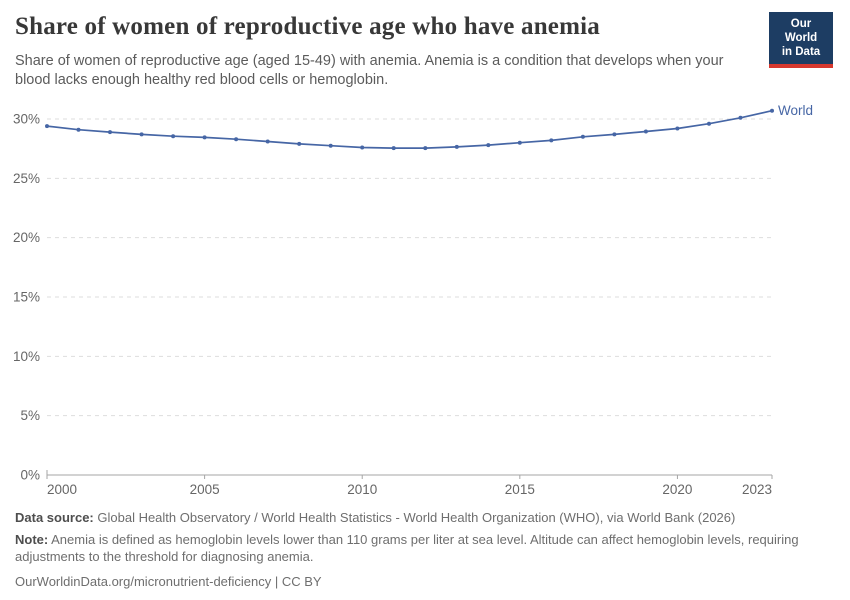 The image size is (850, 600). What do you see at coordinates (757, 489) in the screenshot?
I see `x-tick-label: 2023` at bounding box center [757, 489].